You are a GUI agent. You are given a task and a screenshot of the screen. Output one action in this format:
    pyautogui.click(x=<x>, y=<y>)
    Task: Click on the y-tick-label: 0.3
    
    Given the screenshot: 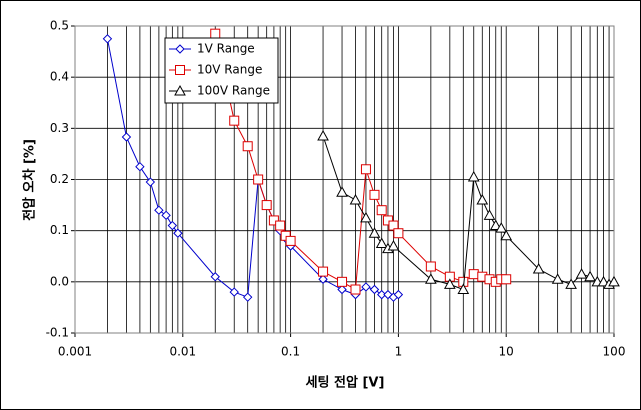 What is the action you would take?
    pyautogui.click(x=59, y=128)
    